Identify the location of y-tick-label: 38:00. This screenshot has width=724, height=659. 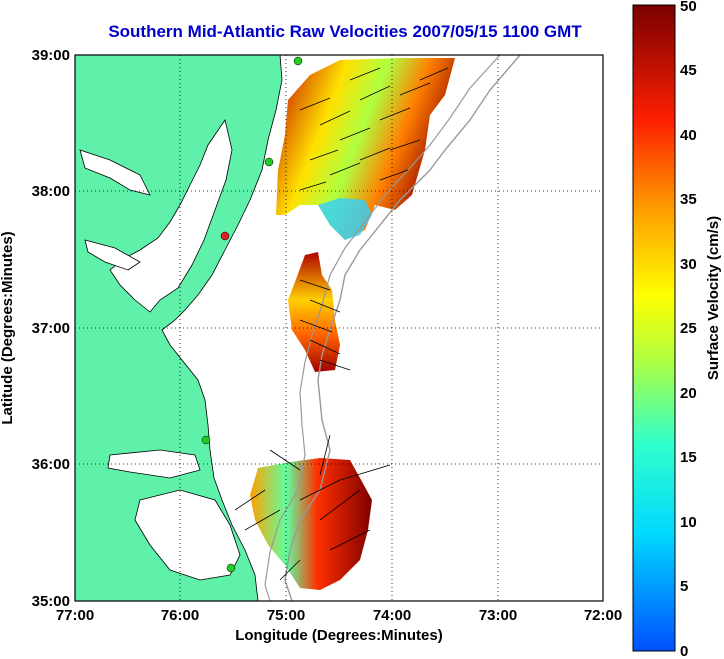
(51, 191).